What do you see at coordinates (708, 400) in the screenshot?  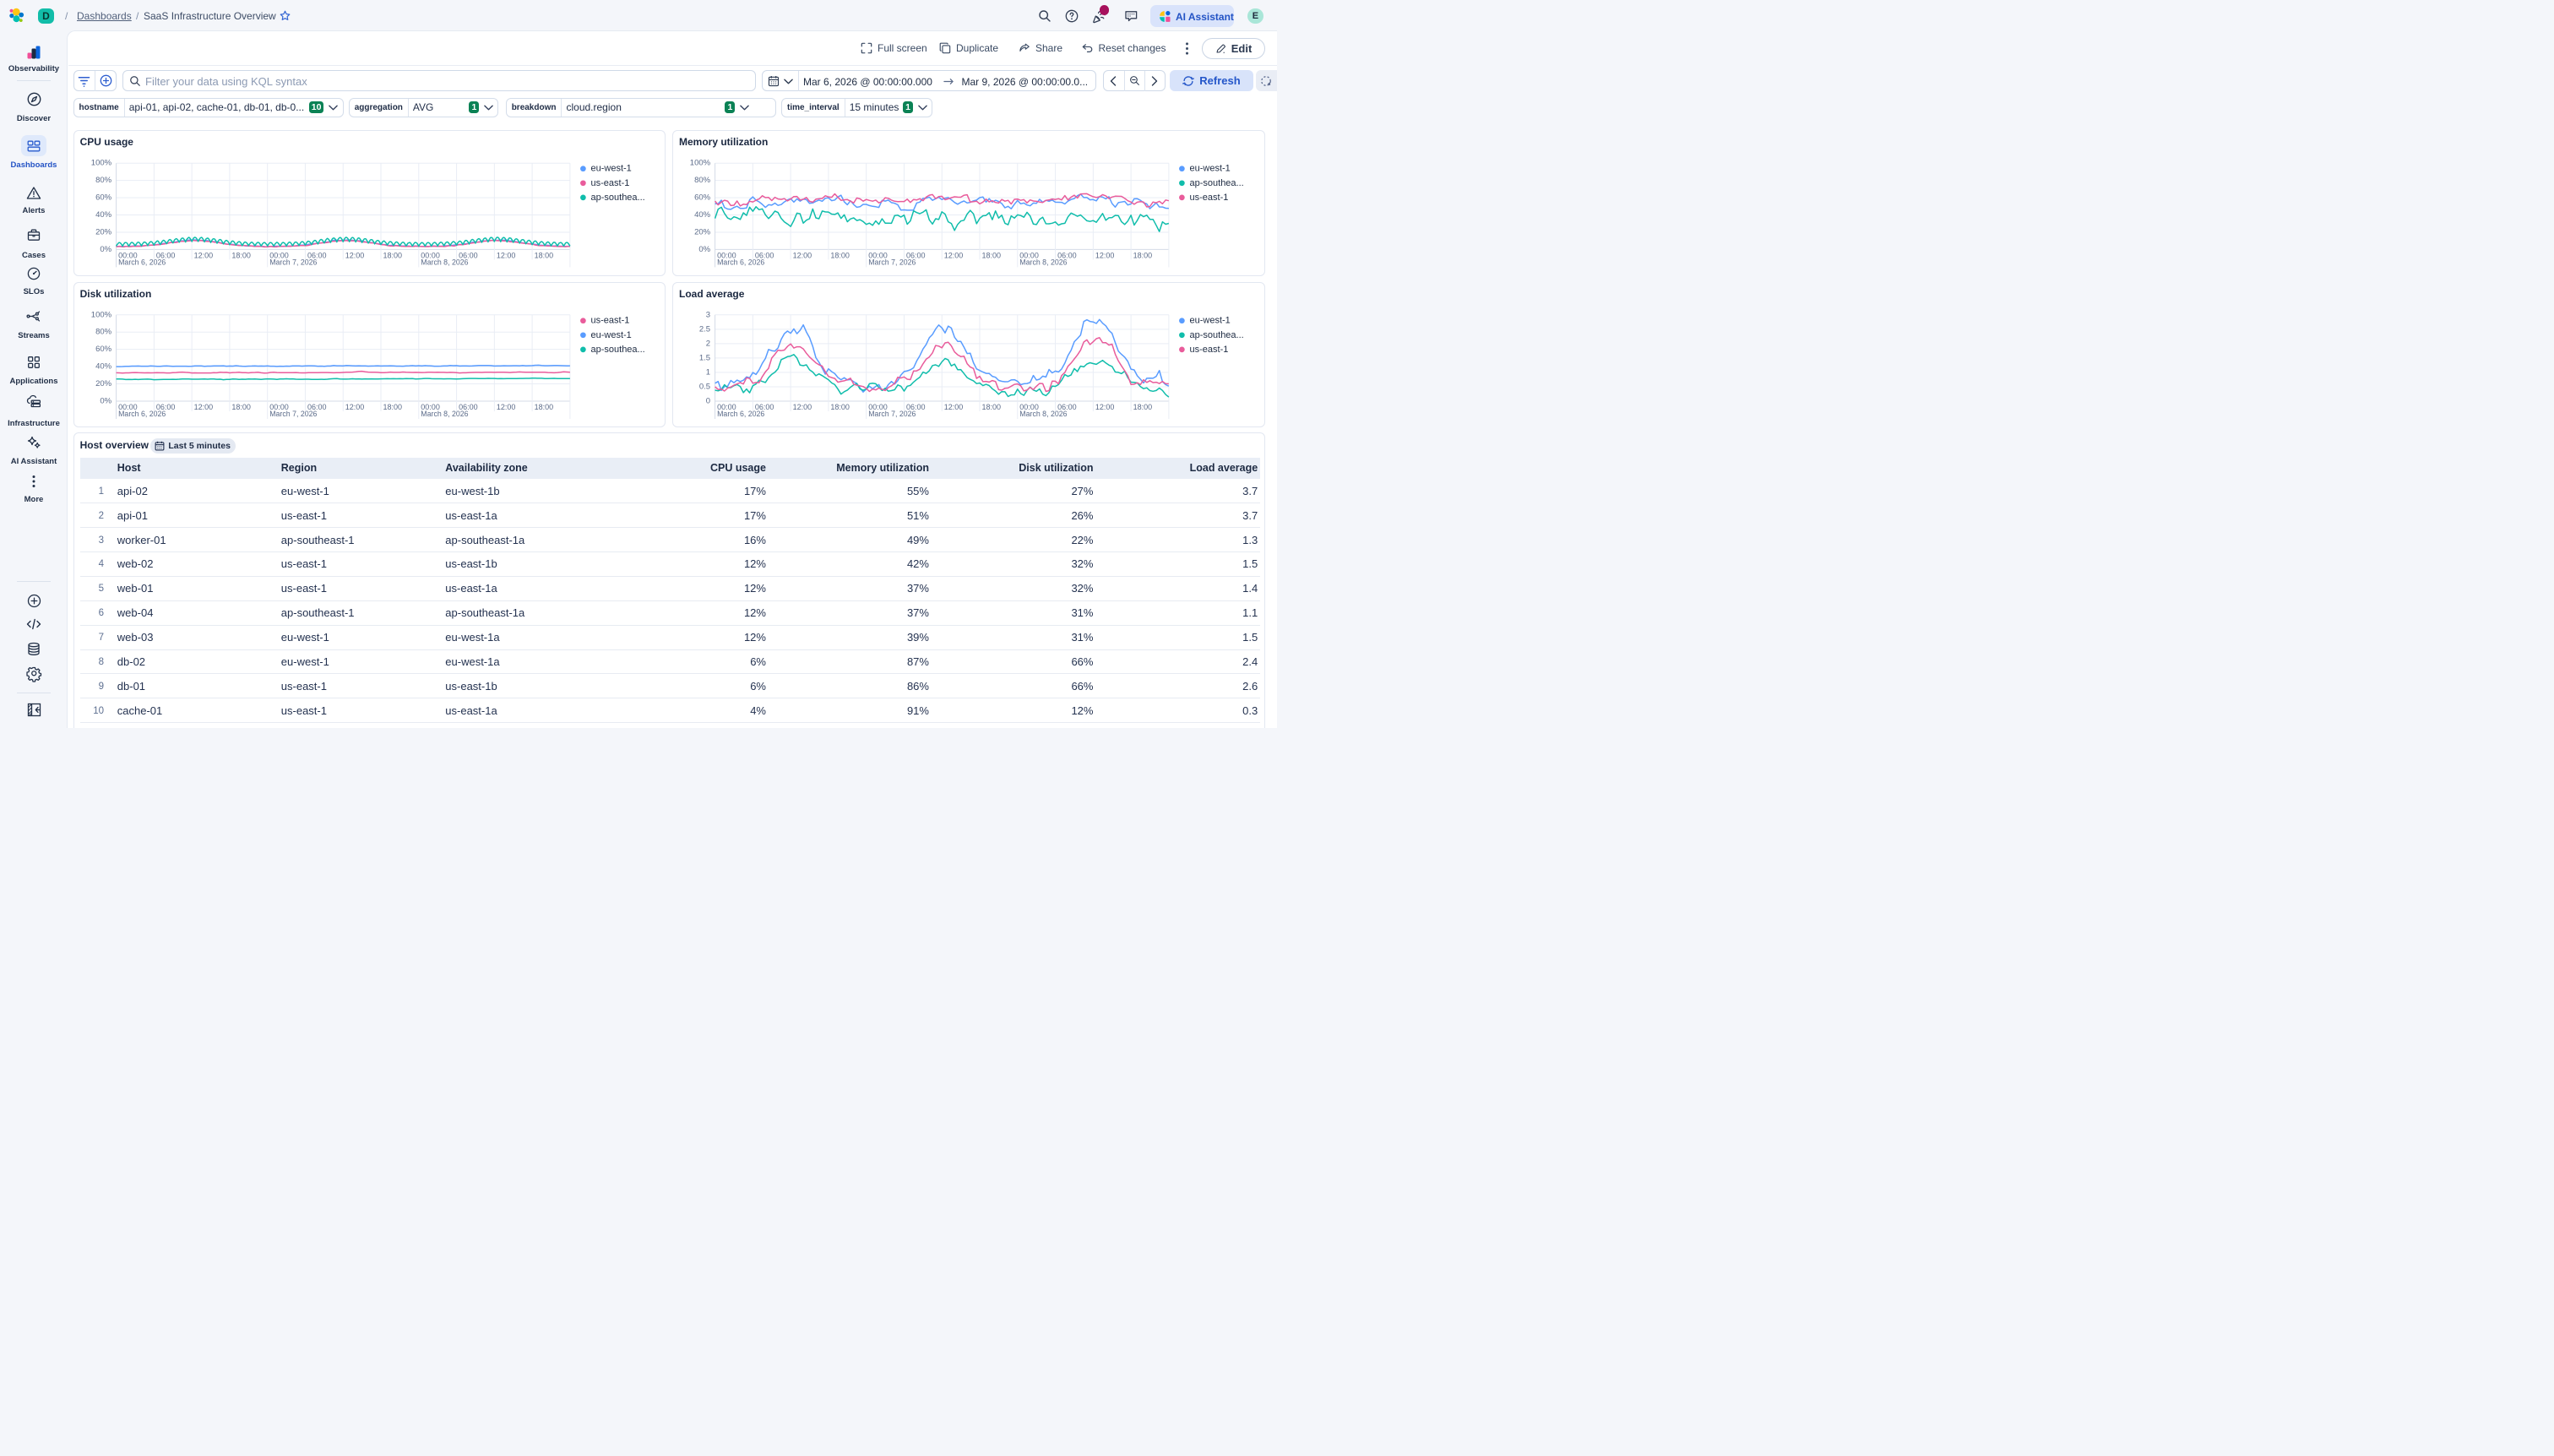 I see `svg-text: 0` at bounding box center [708, 400].